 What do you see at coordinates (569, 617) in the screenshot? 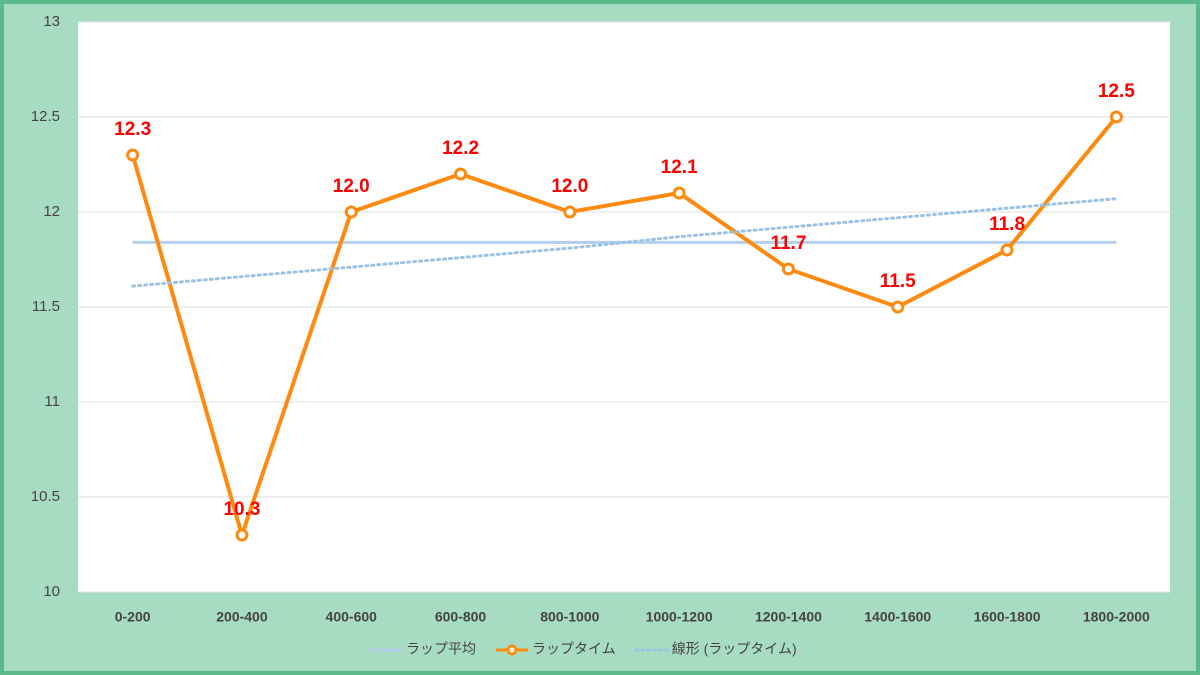
I see `x-tick-label: 800-1000` at bounding box center [569, 617].